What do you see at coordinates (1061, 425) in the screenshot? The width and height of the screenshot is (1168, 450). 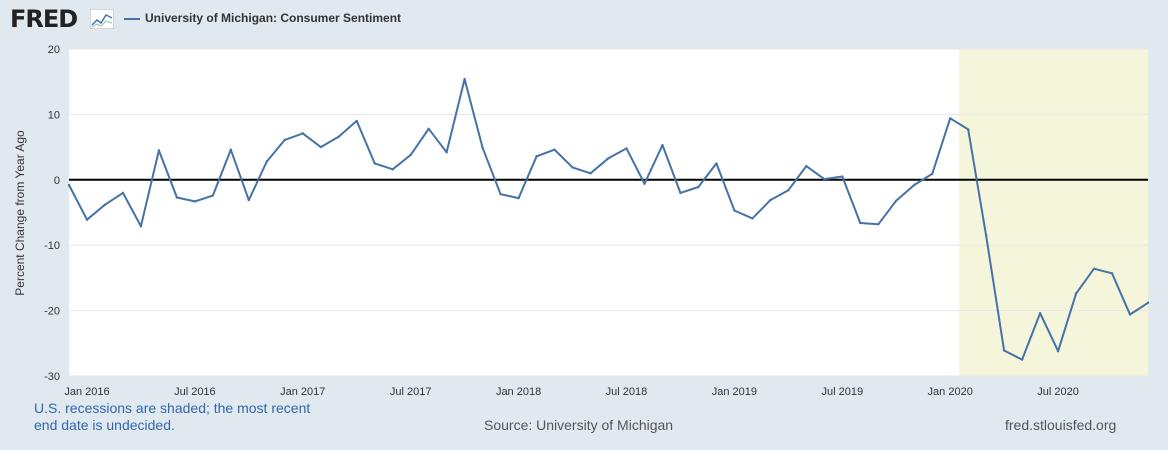 I see `site-link: fred.stlouisfed.org` at bounding box center [1061, 425].